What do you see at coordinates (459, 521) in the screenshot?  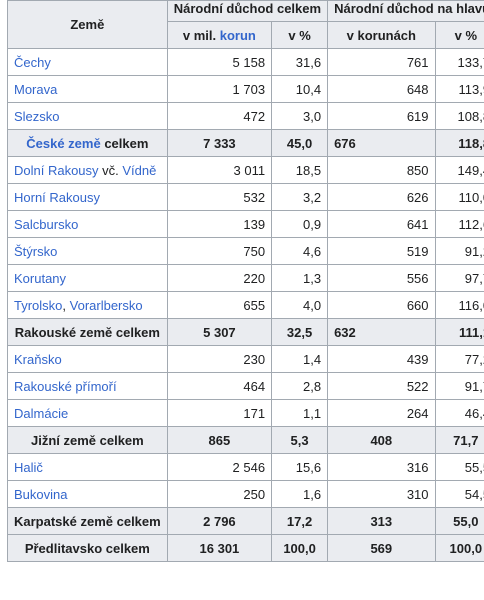 I see `cell-percap-pct: 55,0` at bounding box center [459, 521].